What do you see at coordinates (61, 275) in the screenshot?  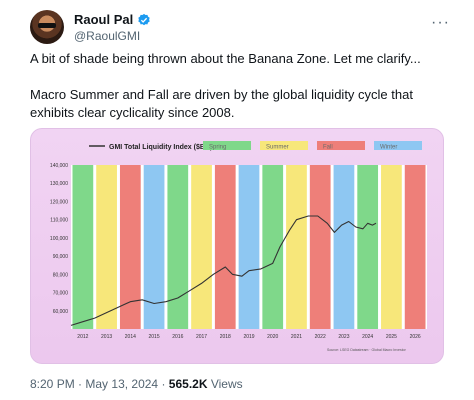 I see `y-tick-label: 80,000` at bounding box center [61, 275].